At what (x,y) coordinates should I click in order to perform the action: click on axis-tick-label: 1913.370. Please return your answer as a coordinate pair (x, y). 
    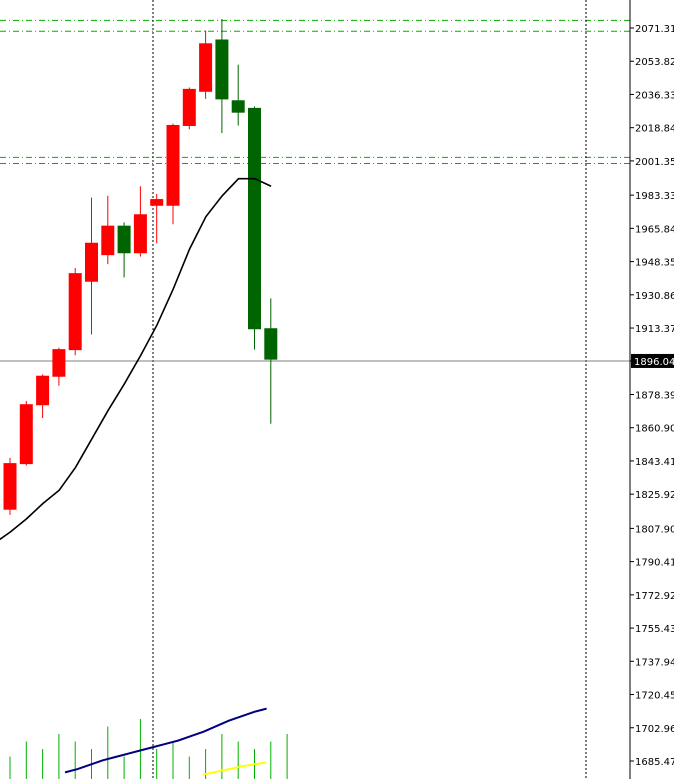
    Looking at the image, I should click on (654, 329).